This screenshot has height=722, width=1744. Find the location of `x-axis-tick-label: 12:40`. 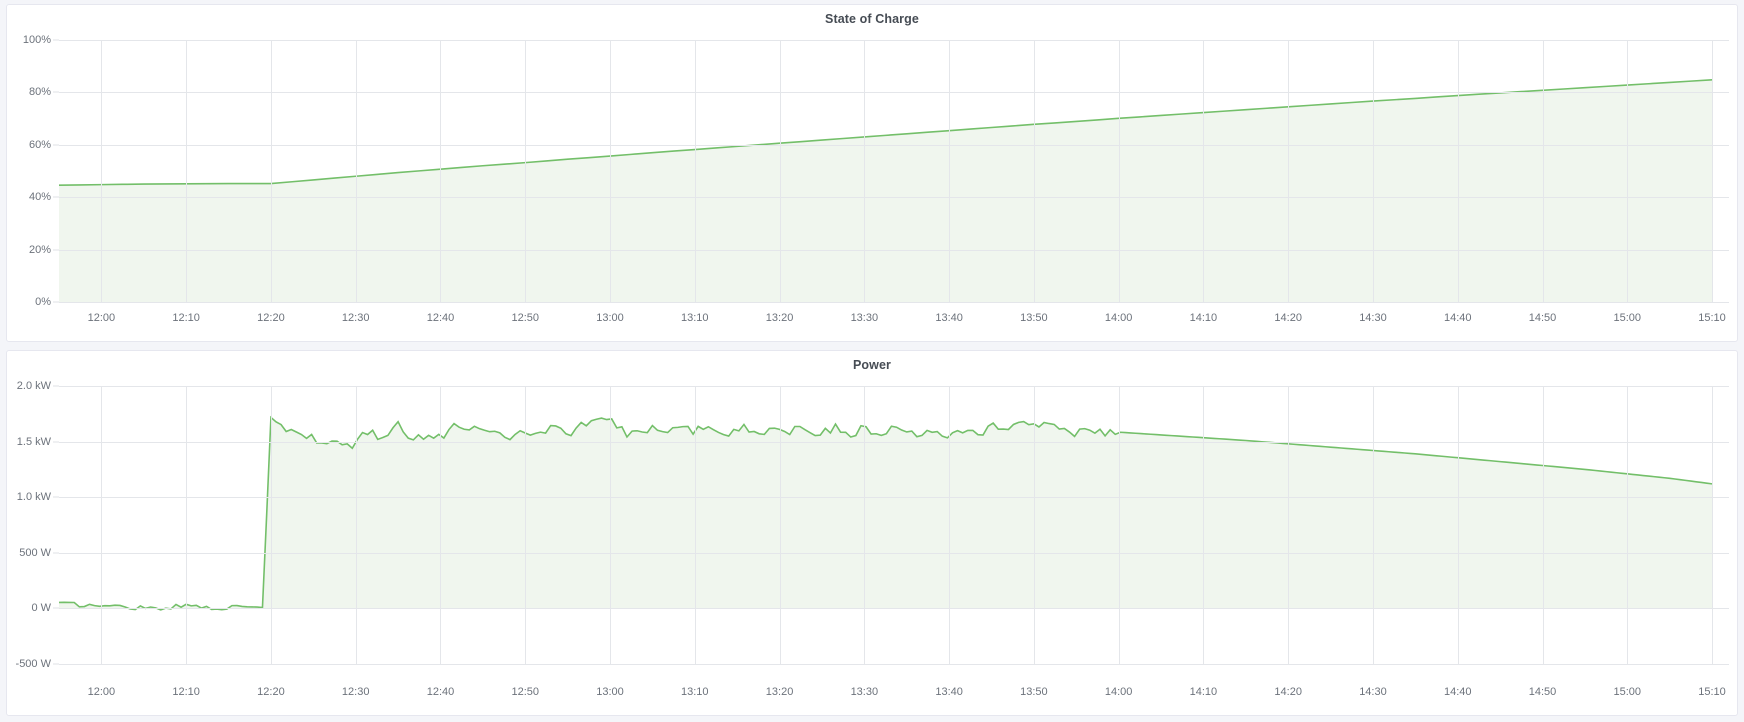

x-axis-tick-label: 12:40 is located at coordinates (440, 318).